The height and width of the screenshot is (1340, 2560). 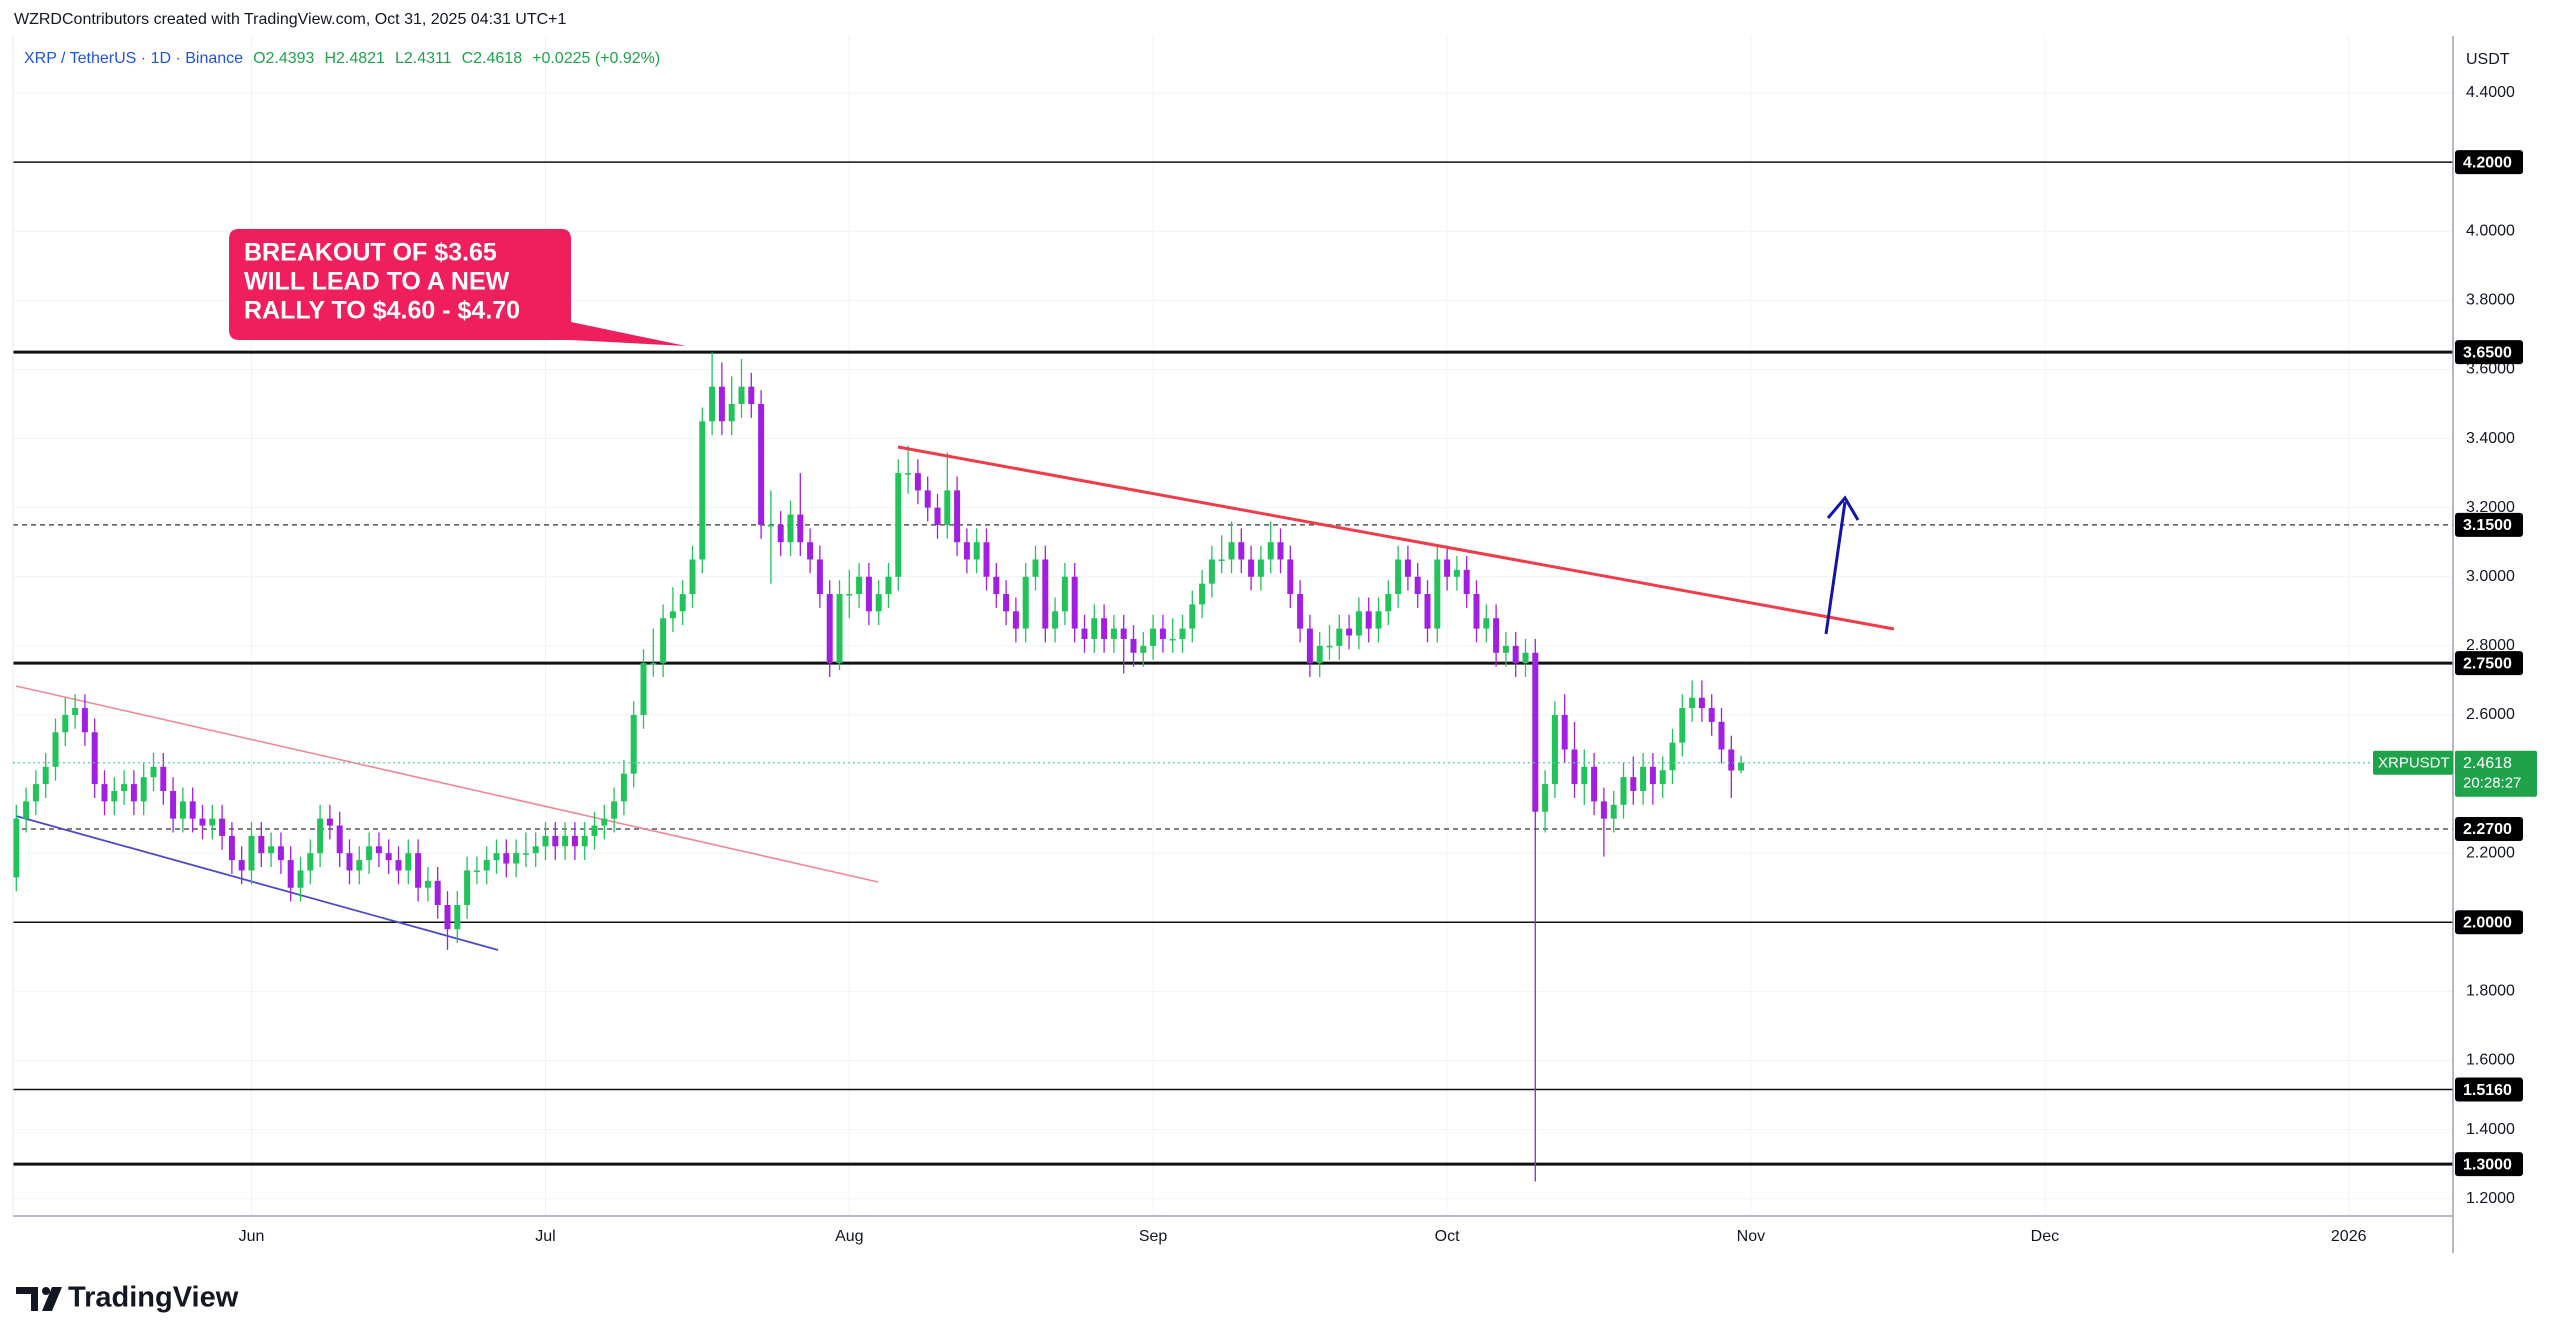 I want to click on x-tick-label: 2026, so click(x=2349, y=1236).